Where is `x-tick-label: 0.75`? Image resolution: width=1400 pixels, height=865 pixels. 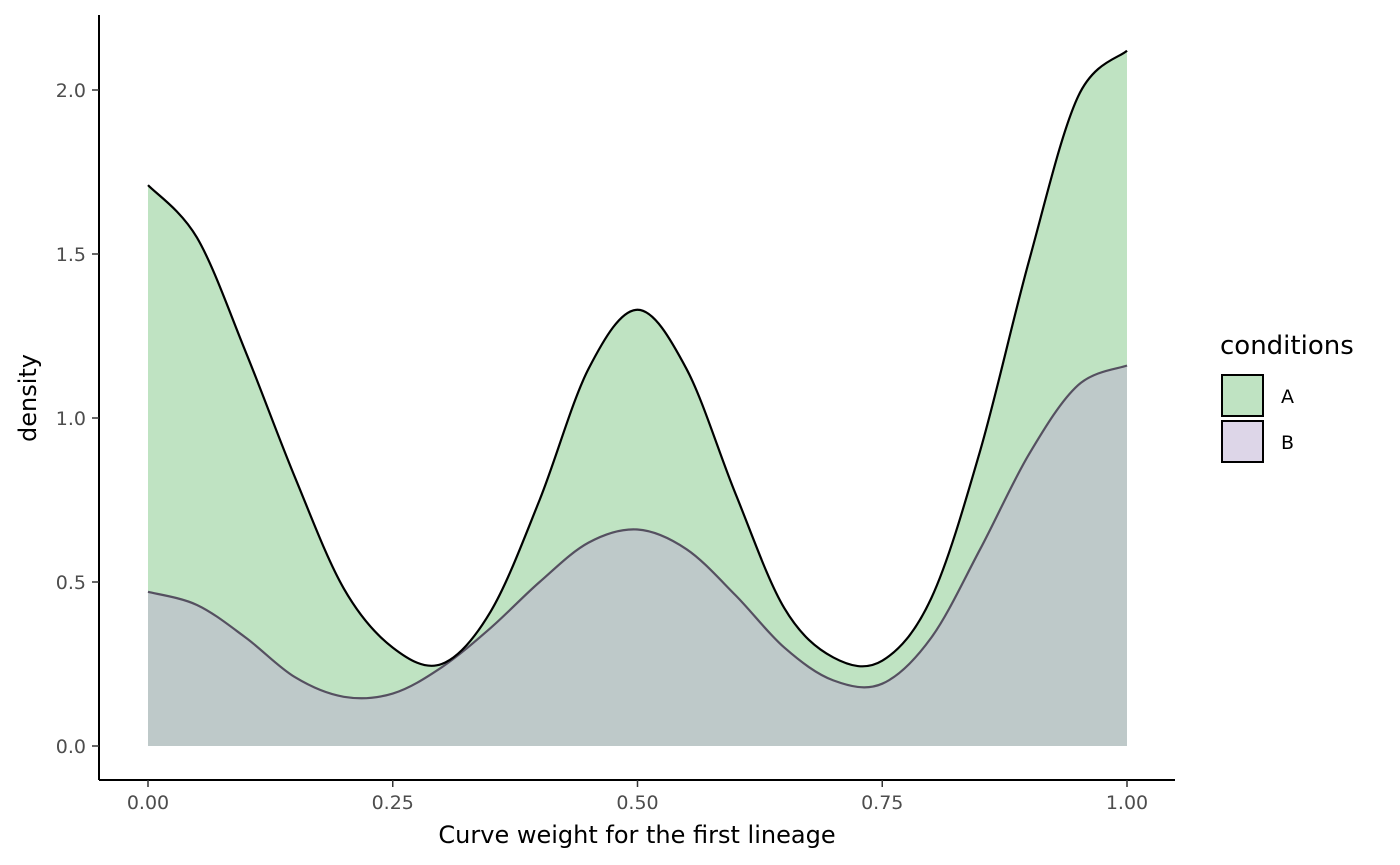 x-tick-label: 0.75 is located at coordinates (882, 803).